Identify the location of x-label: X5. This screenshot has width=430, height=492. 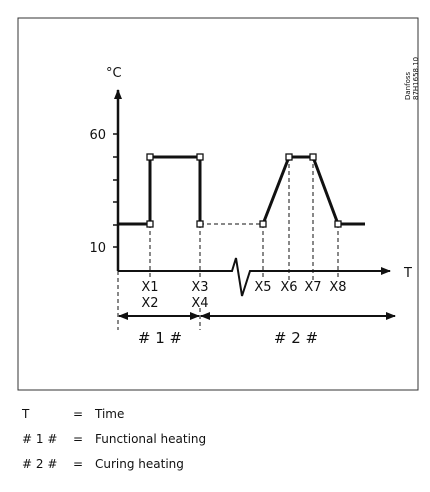
(262, 287).